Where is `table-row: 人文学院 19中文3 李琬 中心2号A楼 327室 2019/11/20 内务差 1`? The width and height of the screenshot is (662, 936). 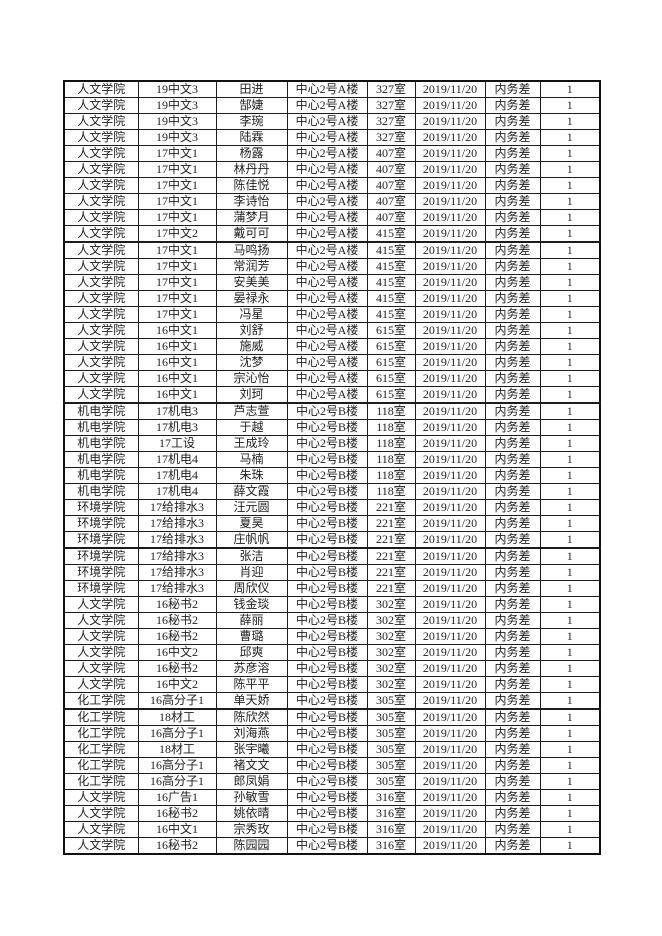 table-row: 人文学院 19中文3 李琬 中心2号A楼 327室 2019/11/20 内务差 1 is located at coordinates (332, 121).